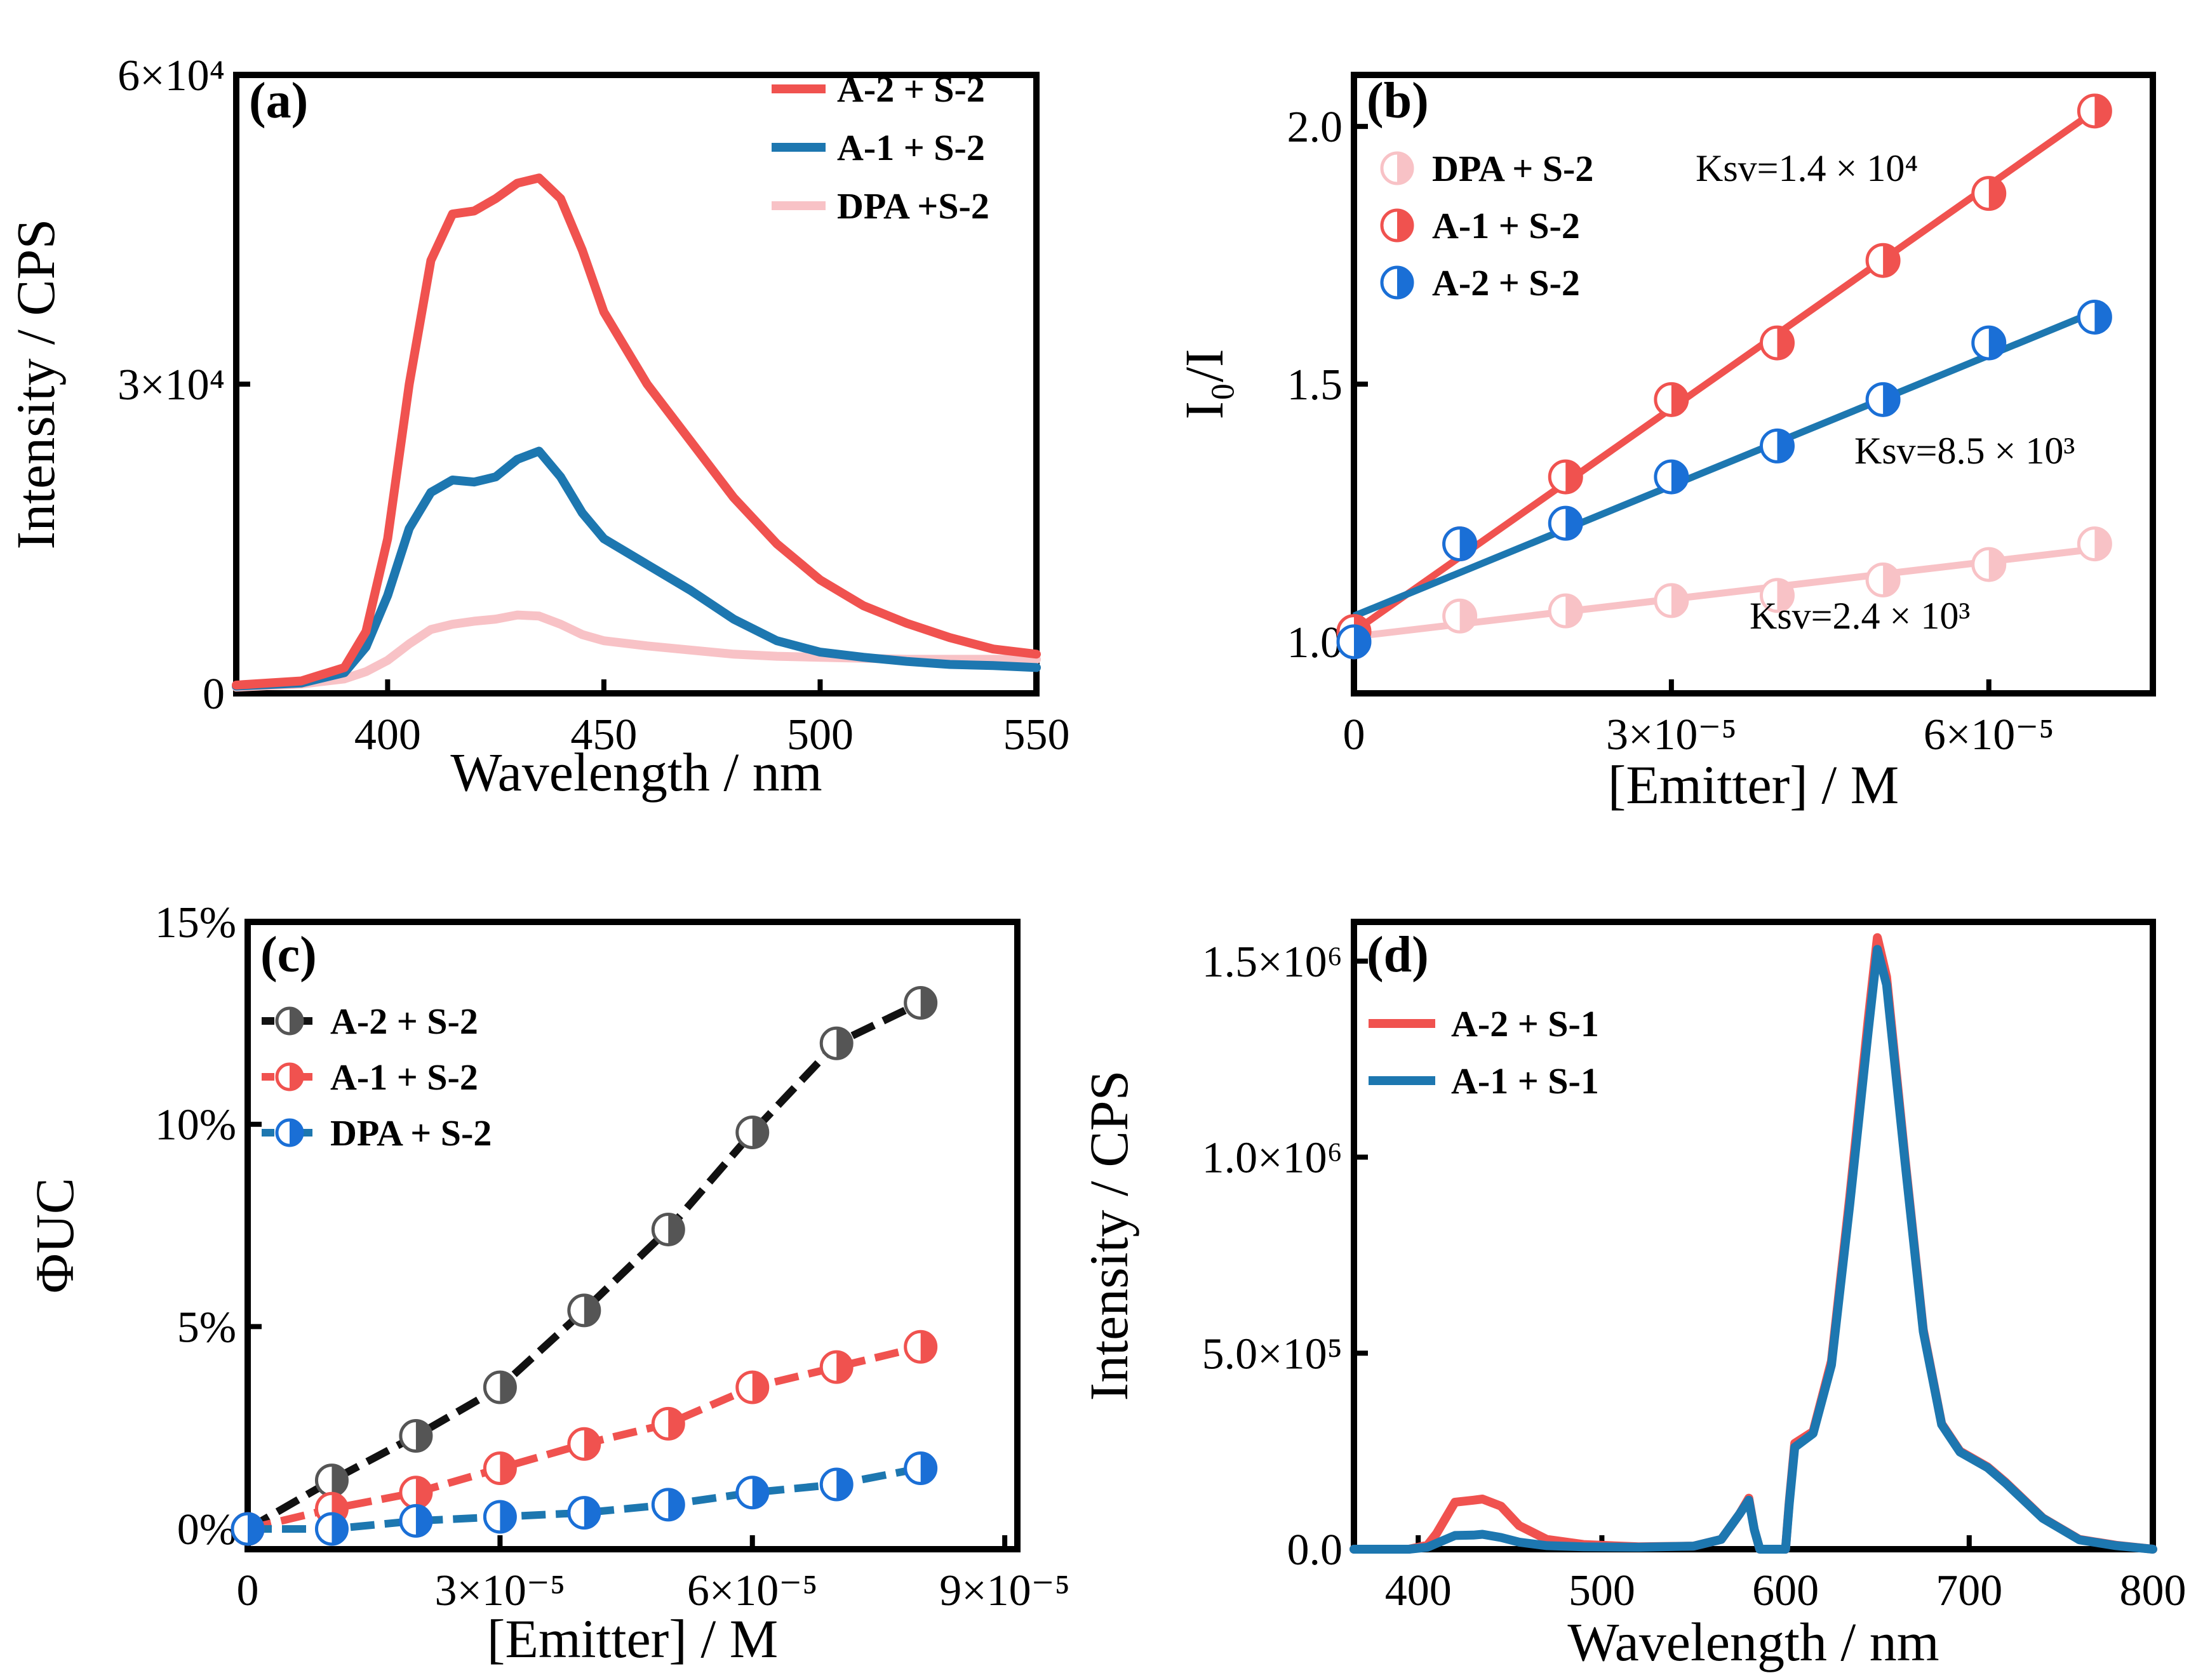 The width and height of the screenshot is (2210, 1680). I want to click on y-tick-label: 2.0, so click(1315, 127).